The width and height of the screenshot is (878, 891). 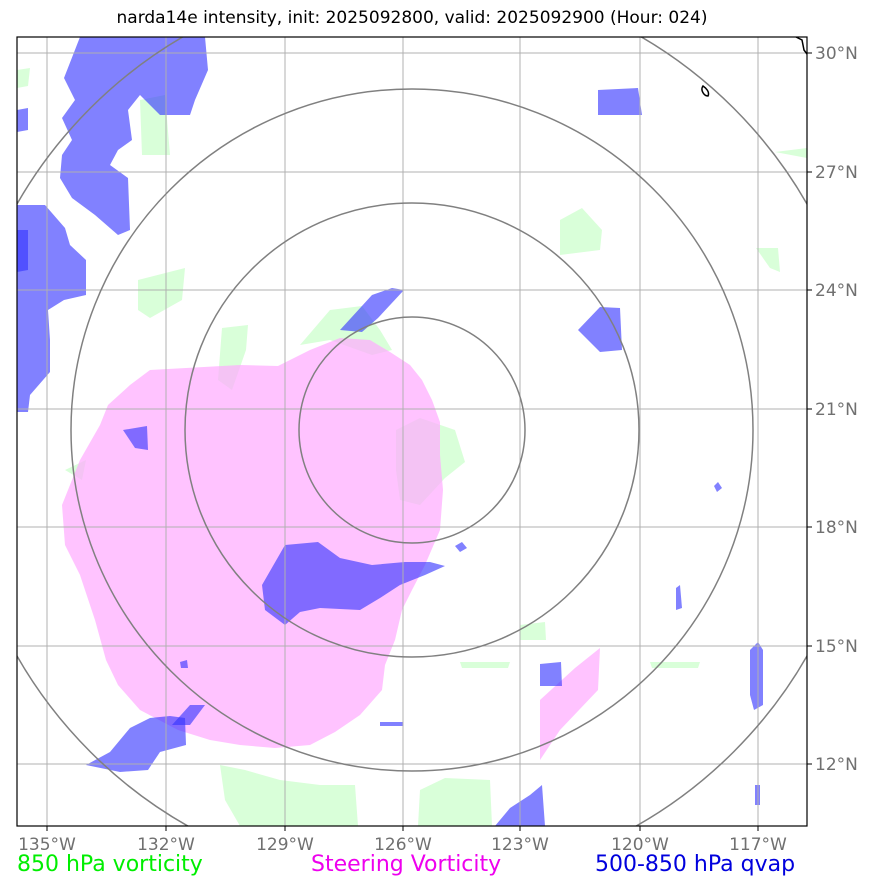 What do you see at coordinates (640, 845) in the screenshot?
I see `lon-tick-label: 120°W` at bounding box center [640, 845].